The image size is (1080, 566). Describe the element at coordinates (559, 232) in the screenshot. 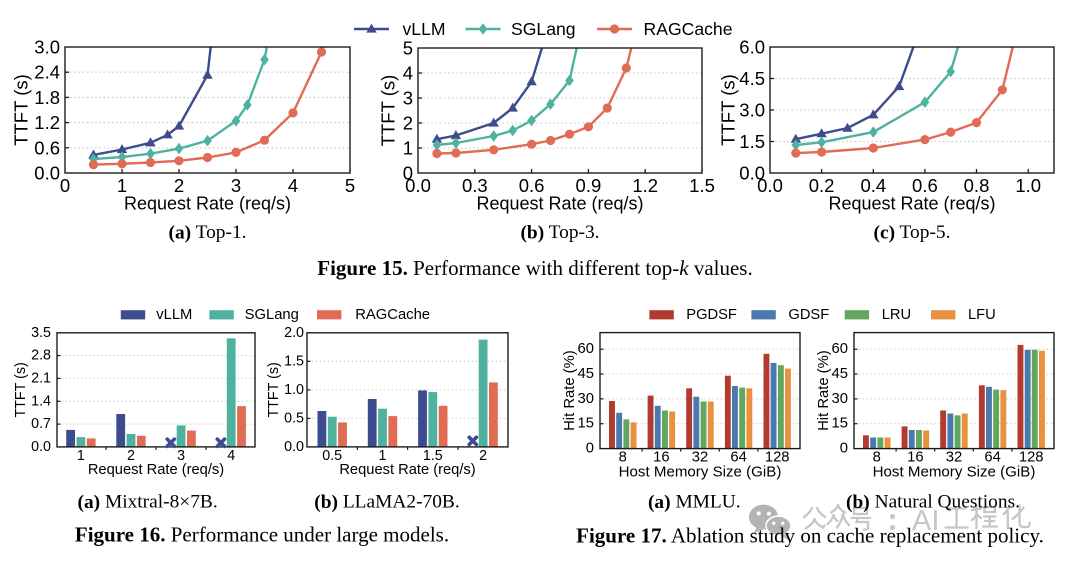

I see `svg-text: (b) Top-3.` at that location.